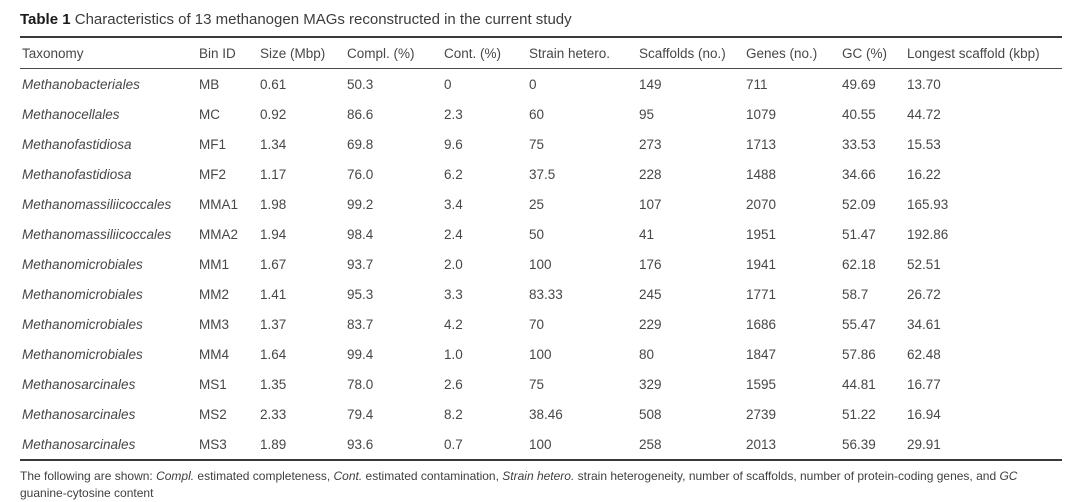  Describe the element at coordinates (214, 264) in the screenshot. I see `value-cell: MM1` at that location.